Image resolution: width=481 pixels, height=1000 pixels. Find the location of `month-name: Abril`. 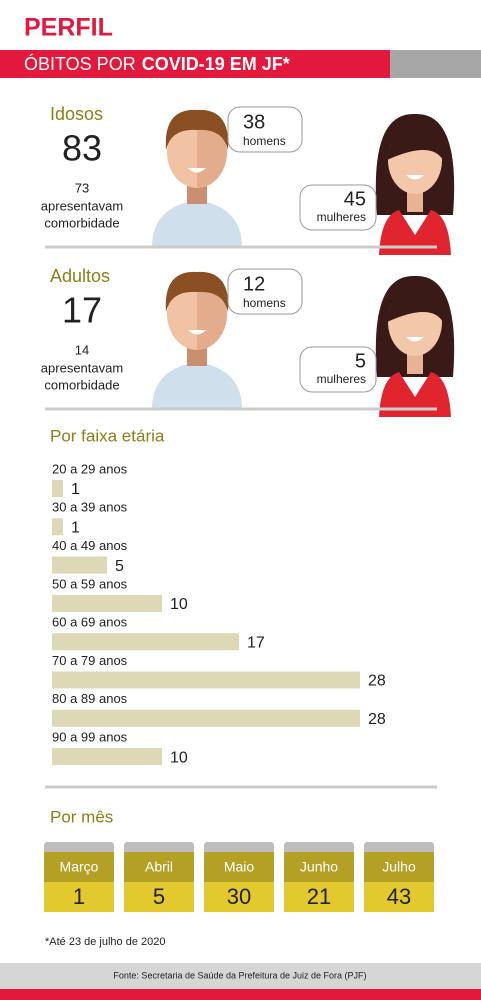

month-name: Abril is located at coordinates (159, 867).